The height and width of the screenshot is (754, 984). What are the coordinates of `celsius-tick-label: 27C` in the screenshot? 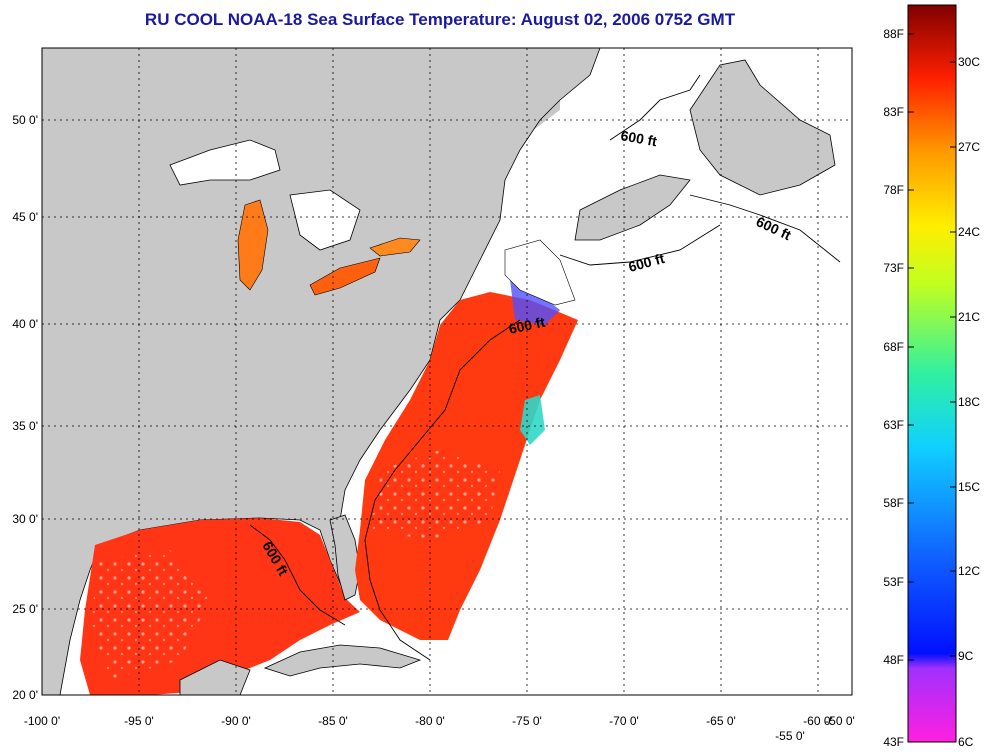 It's located at (969, 147).